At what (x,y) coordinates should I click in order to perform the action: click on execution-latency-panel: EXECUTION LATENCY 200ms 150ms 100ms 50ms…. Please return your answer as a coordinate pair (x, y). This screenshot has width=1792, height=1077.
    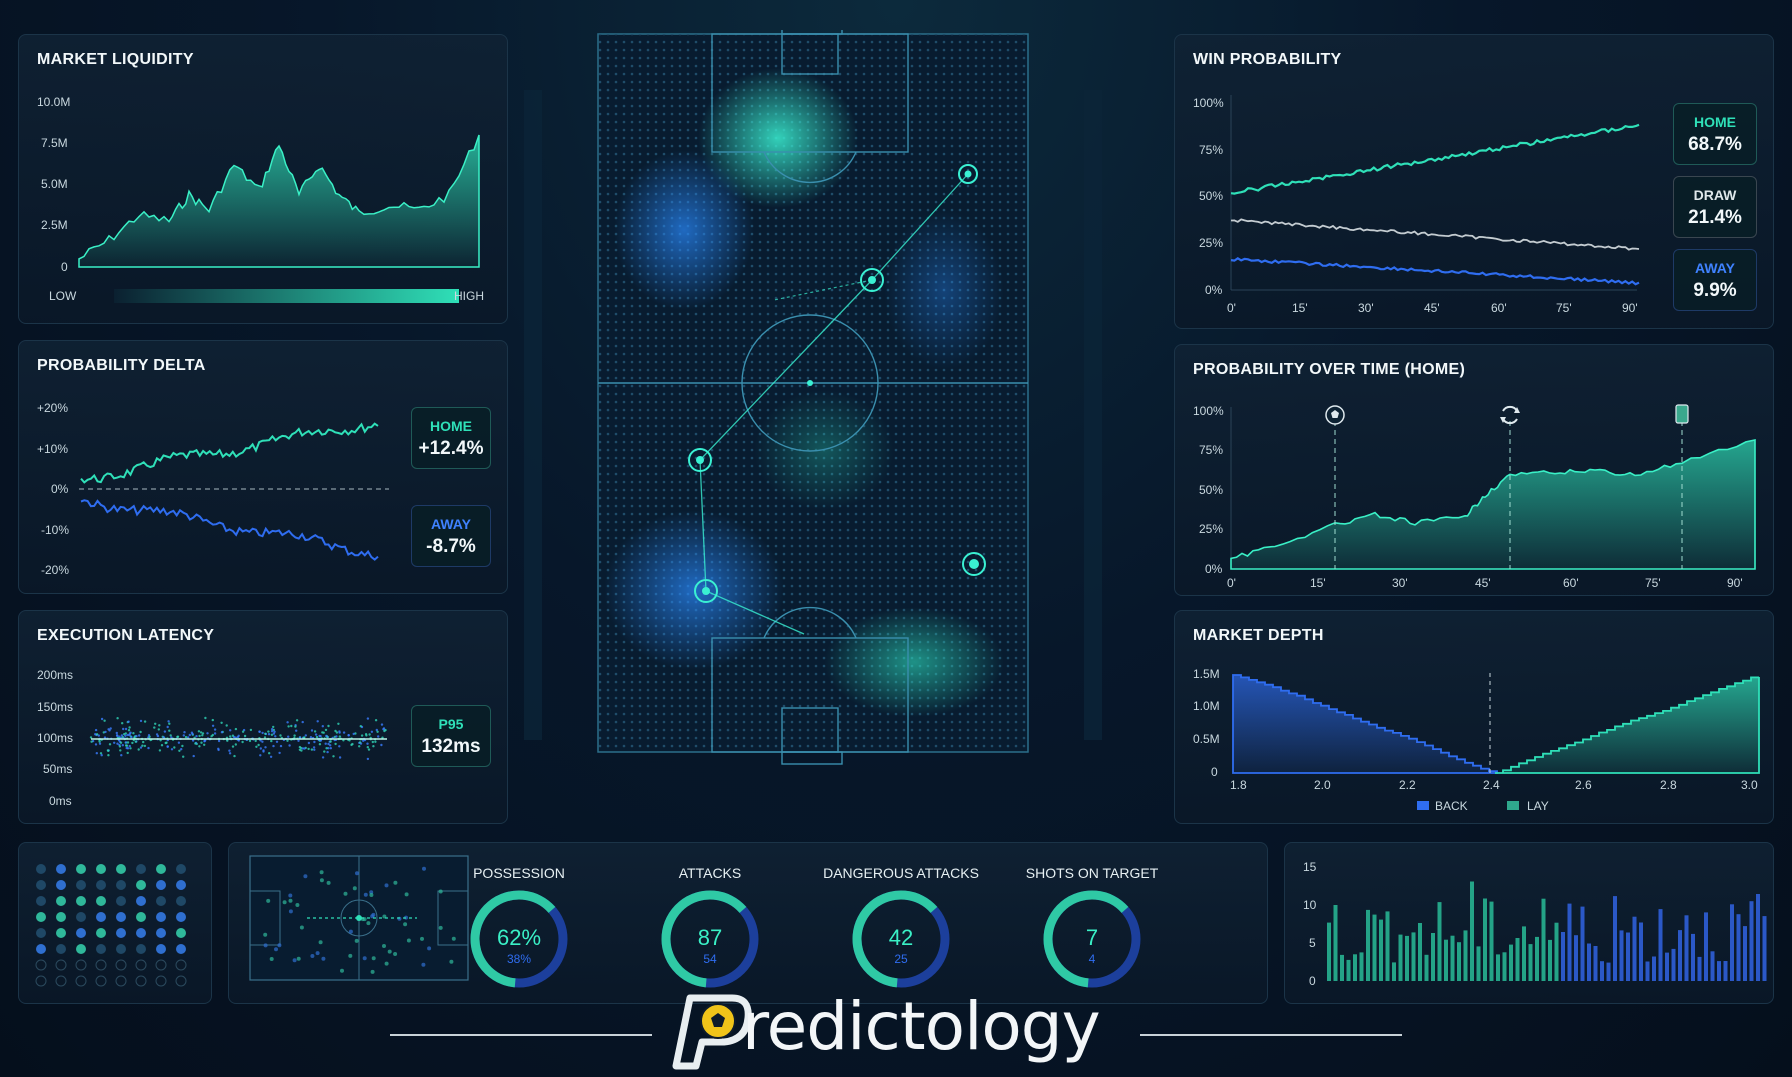
    Looking at the image, I should click on (263, 717).